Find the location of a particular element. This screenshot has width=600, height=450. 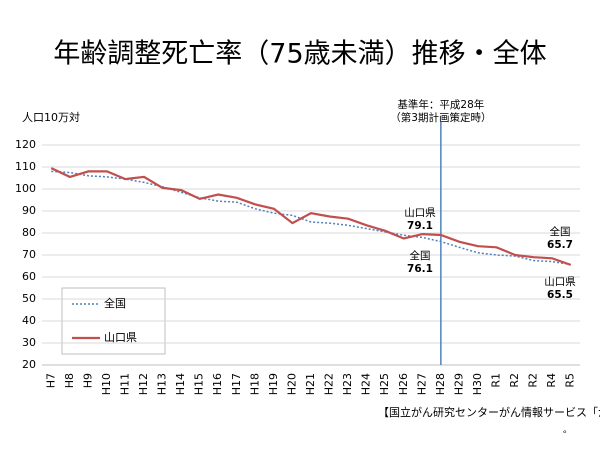

x-tick-label: H30 is located at coordinates (477, 384).